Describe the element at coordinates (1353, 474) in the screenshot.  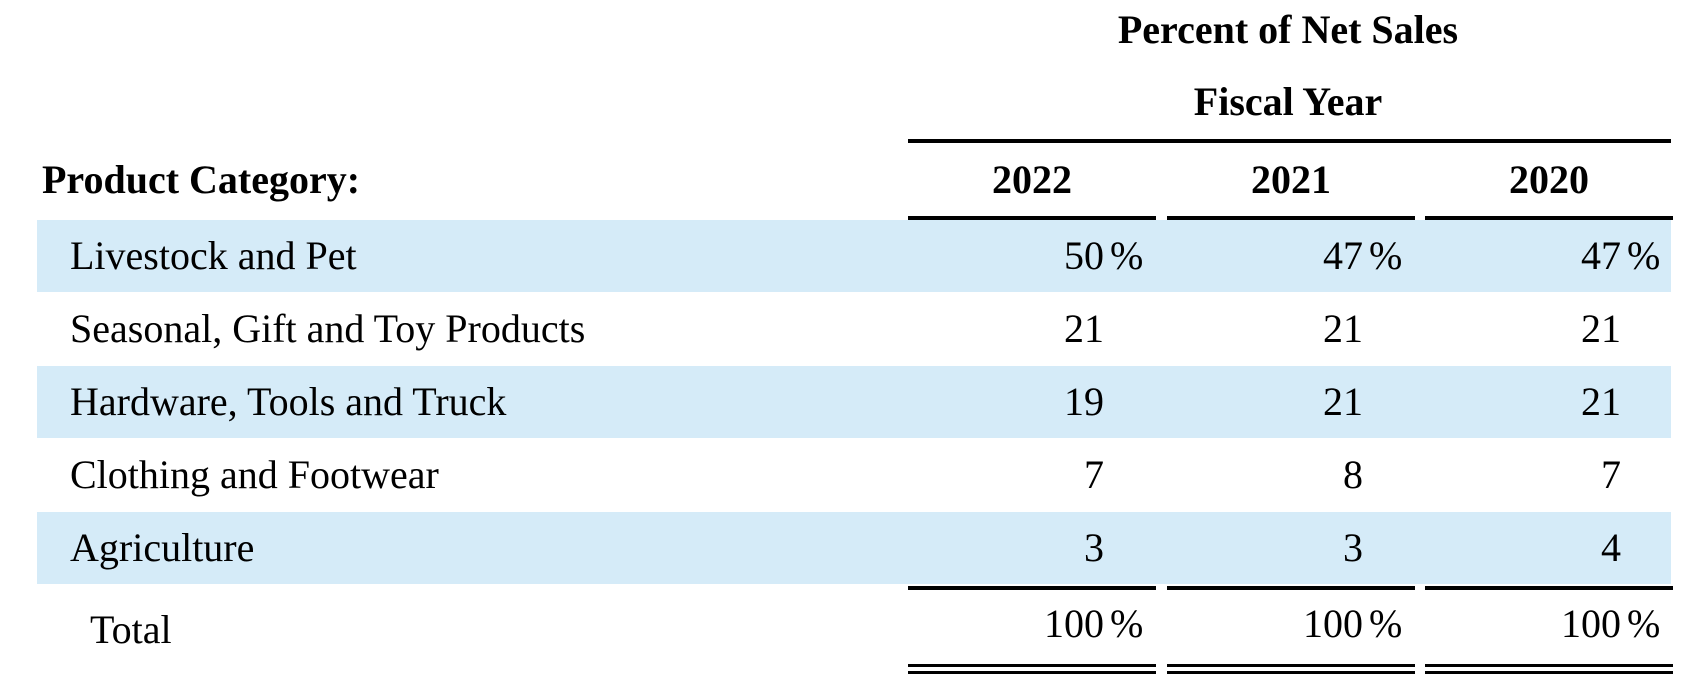
I see `cell-value: 8` at that location.